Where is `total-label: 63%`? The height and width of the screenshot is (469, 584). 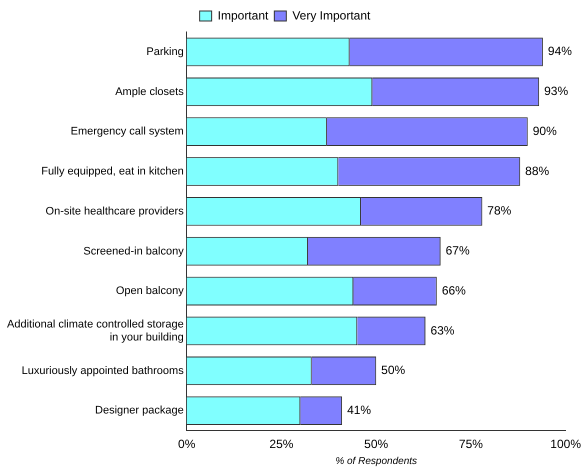 total-label: 63% is located at coordinates (442, 330).